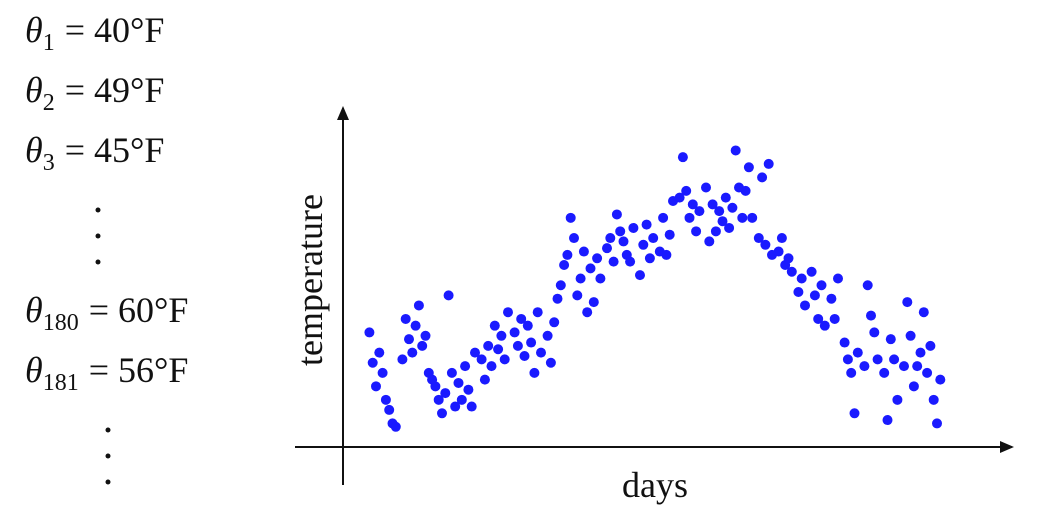 The image size is (1057, 519). What do you see at coordinates (115, 150) in the screenshot?
I see `equation-value: = 45°F` at bounding box center [115, 150].